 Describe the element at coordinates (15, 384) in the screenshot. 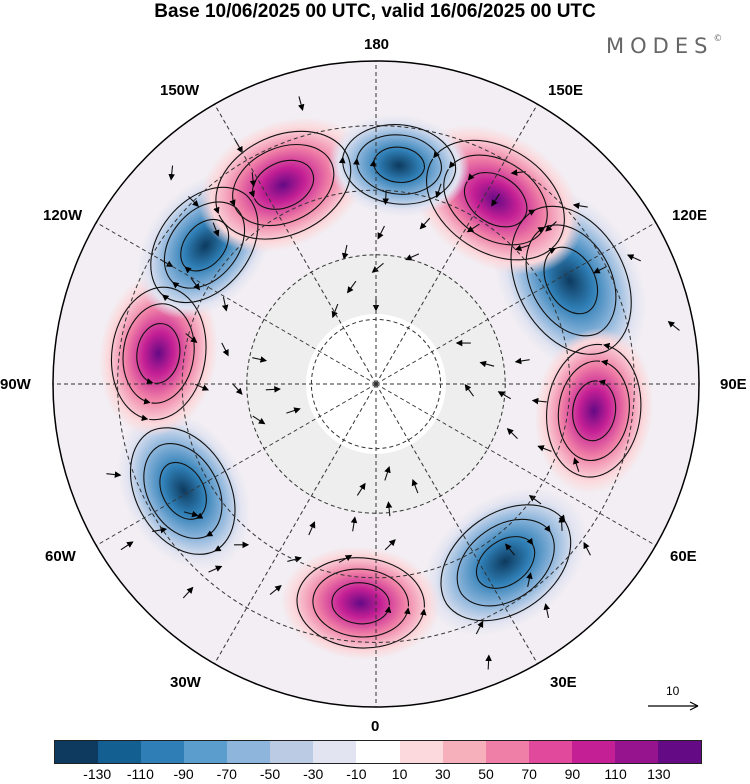

I see `lon-label-90w: 90W` at that location.